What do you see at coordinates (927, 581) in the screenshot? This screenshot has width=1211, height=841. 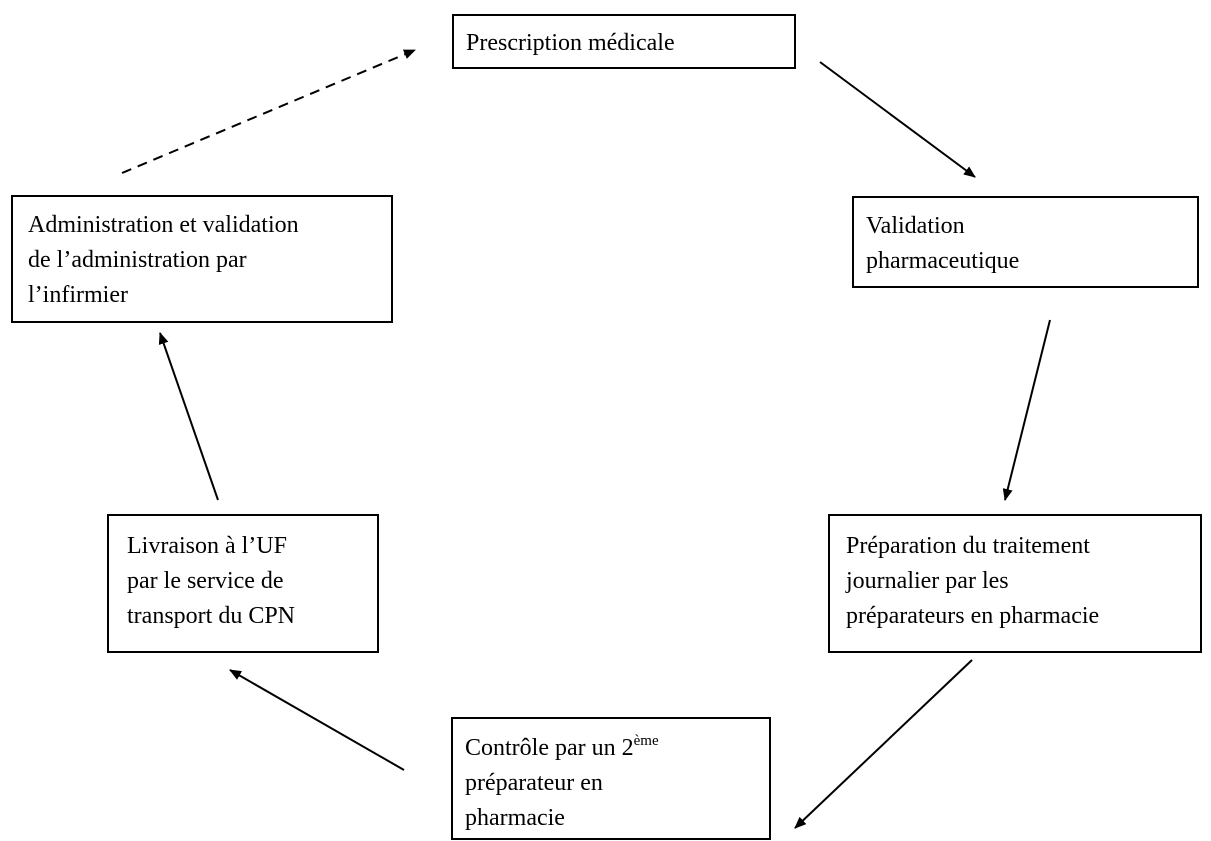 I see `node-label: journalier par les` at bounding box center [927, 581].